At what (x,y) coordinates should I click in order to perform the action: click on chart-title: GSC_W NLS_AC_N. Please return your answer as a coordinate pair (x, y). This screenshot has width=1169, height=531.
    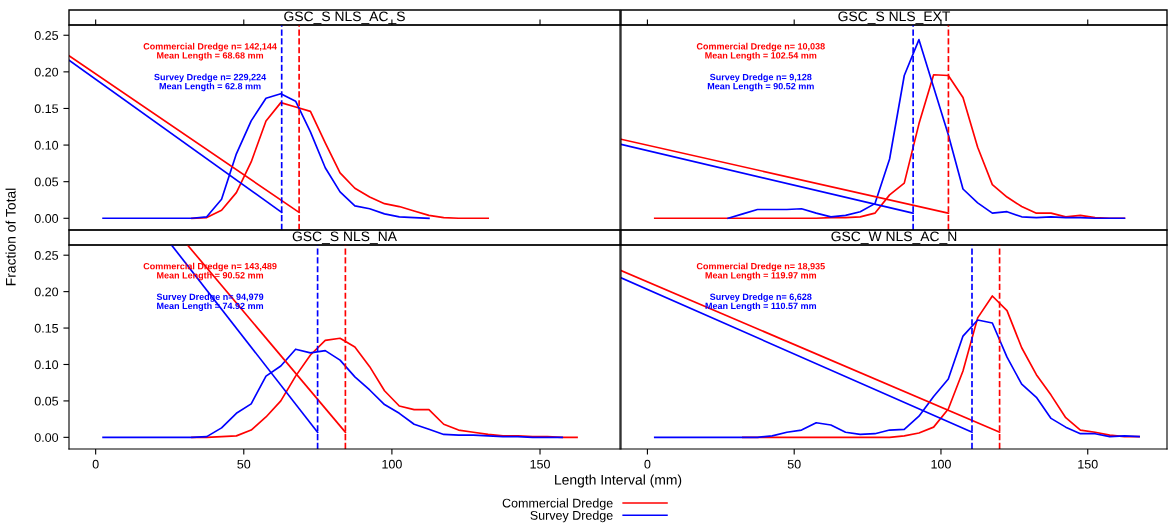
    Looking at the image, I should click on (894, 237).